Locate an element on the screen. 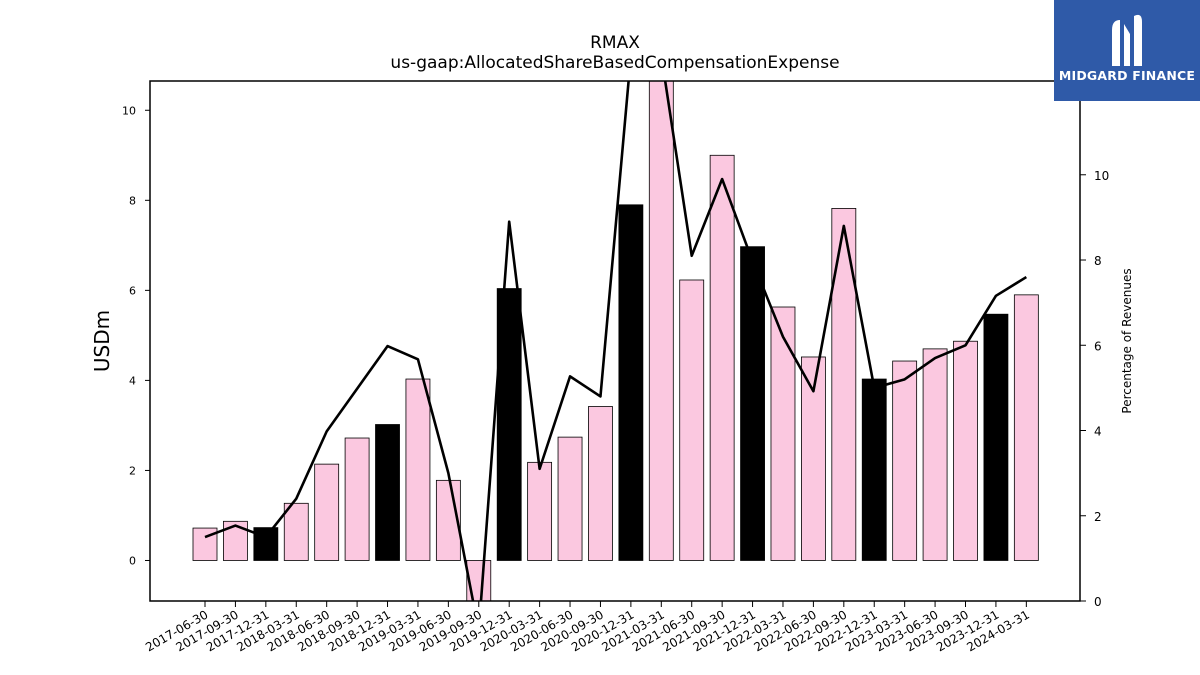 The height and width of the screenshot is (675, 1200). y2-tick-label: 10 is located at coordinates (1101, 176).